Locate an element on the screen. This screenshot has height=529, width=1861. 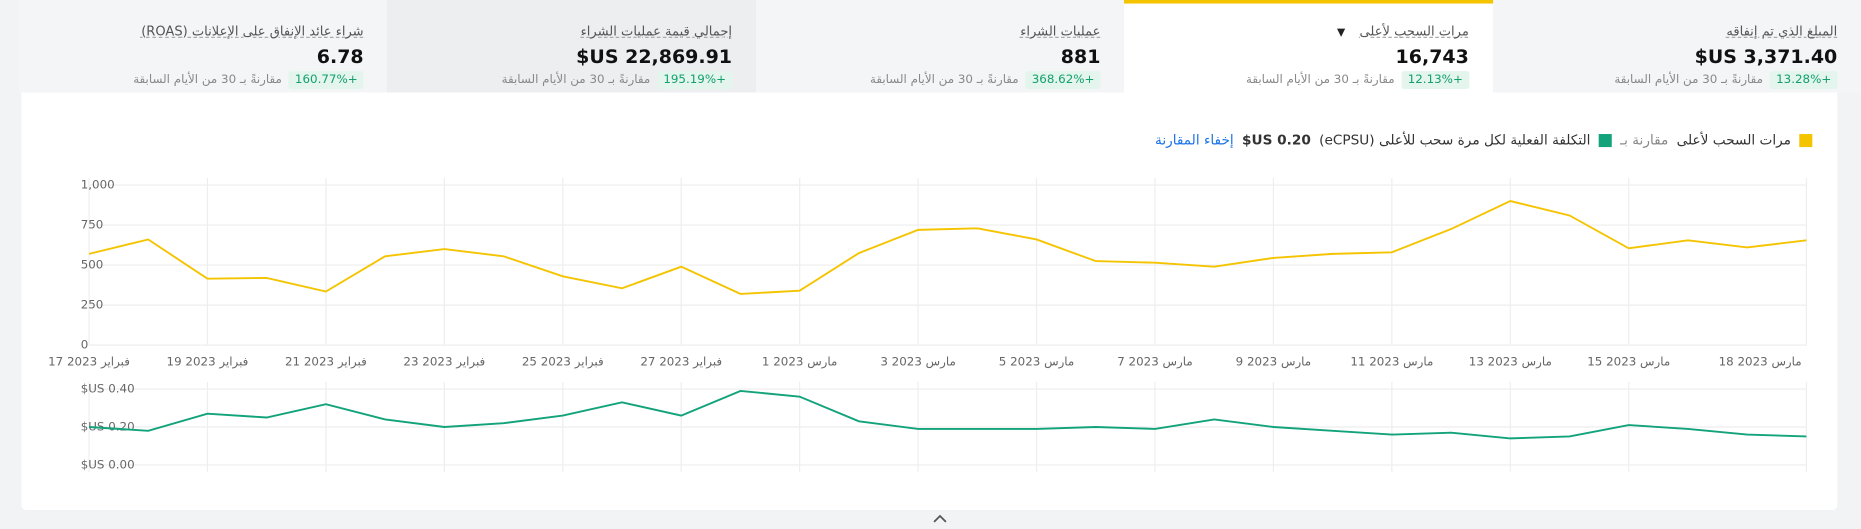
x-tick-label: 27 فبراير 2023 is located at coordinates (681, 361).